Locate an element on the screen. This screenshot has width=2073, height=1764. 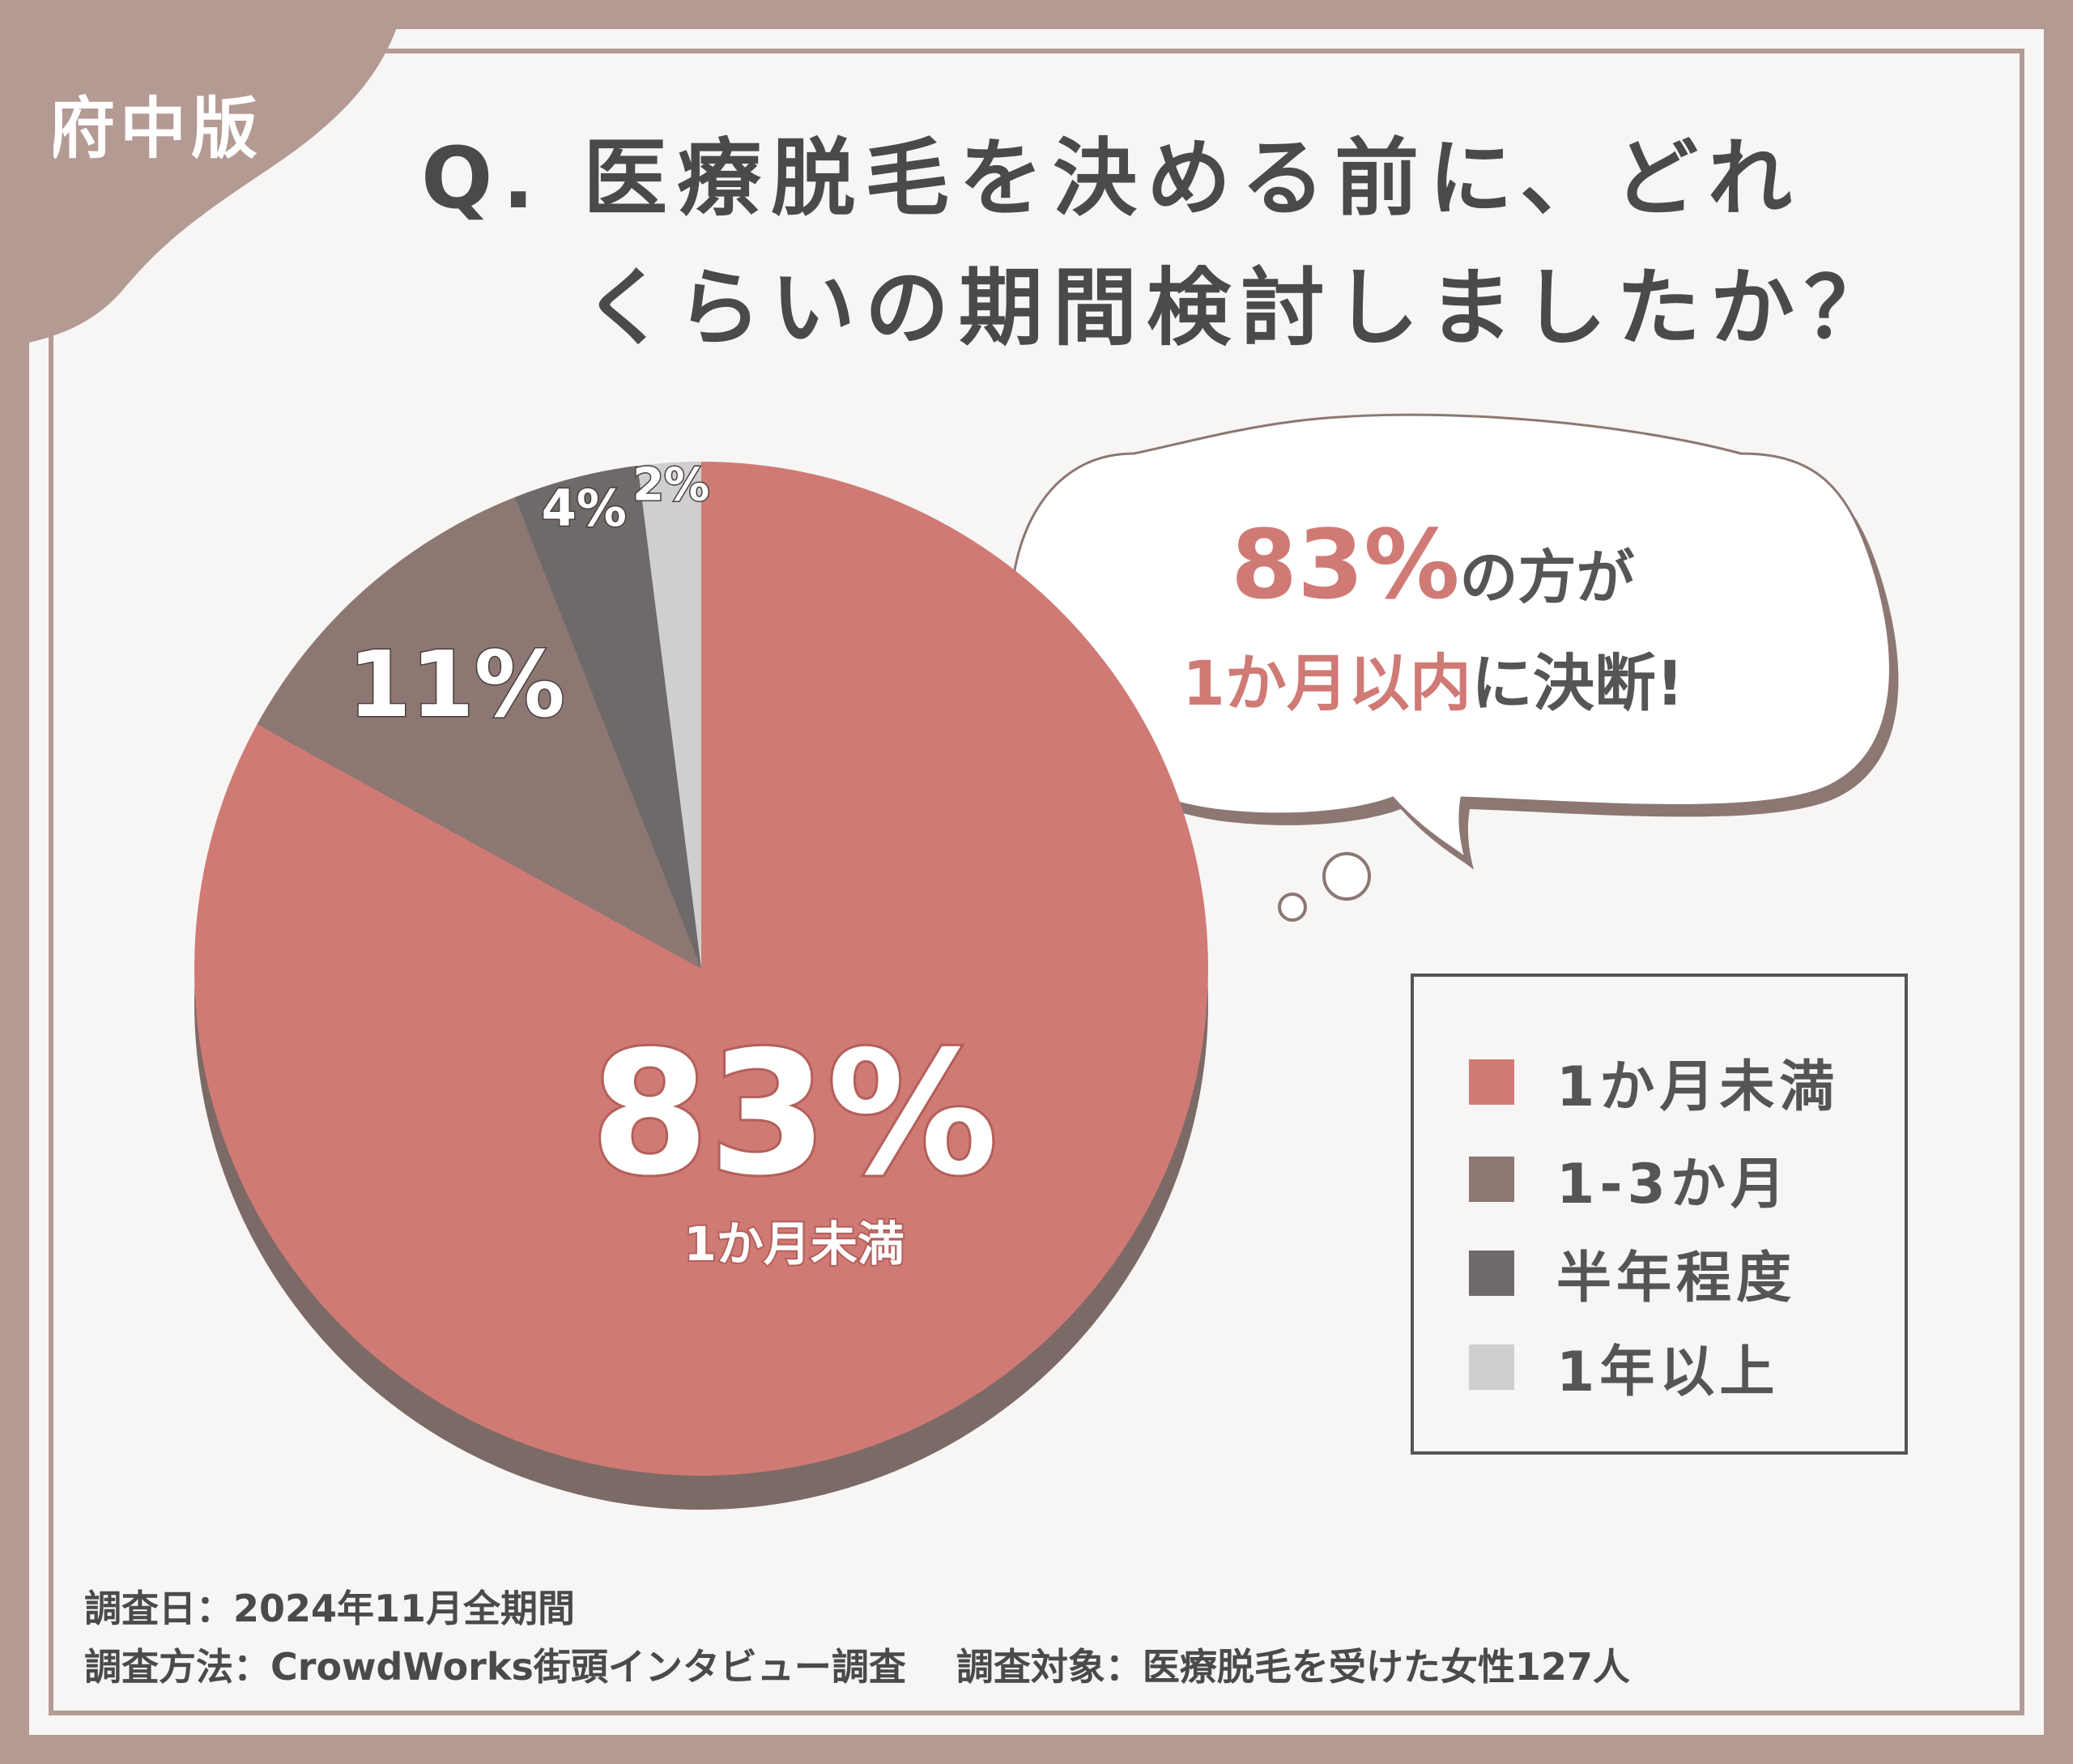
pie-main-caption: 1か月未満 is located at coordinates (794, 1244).